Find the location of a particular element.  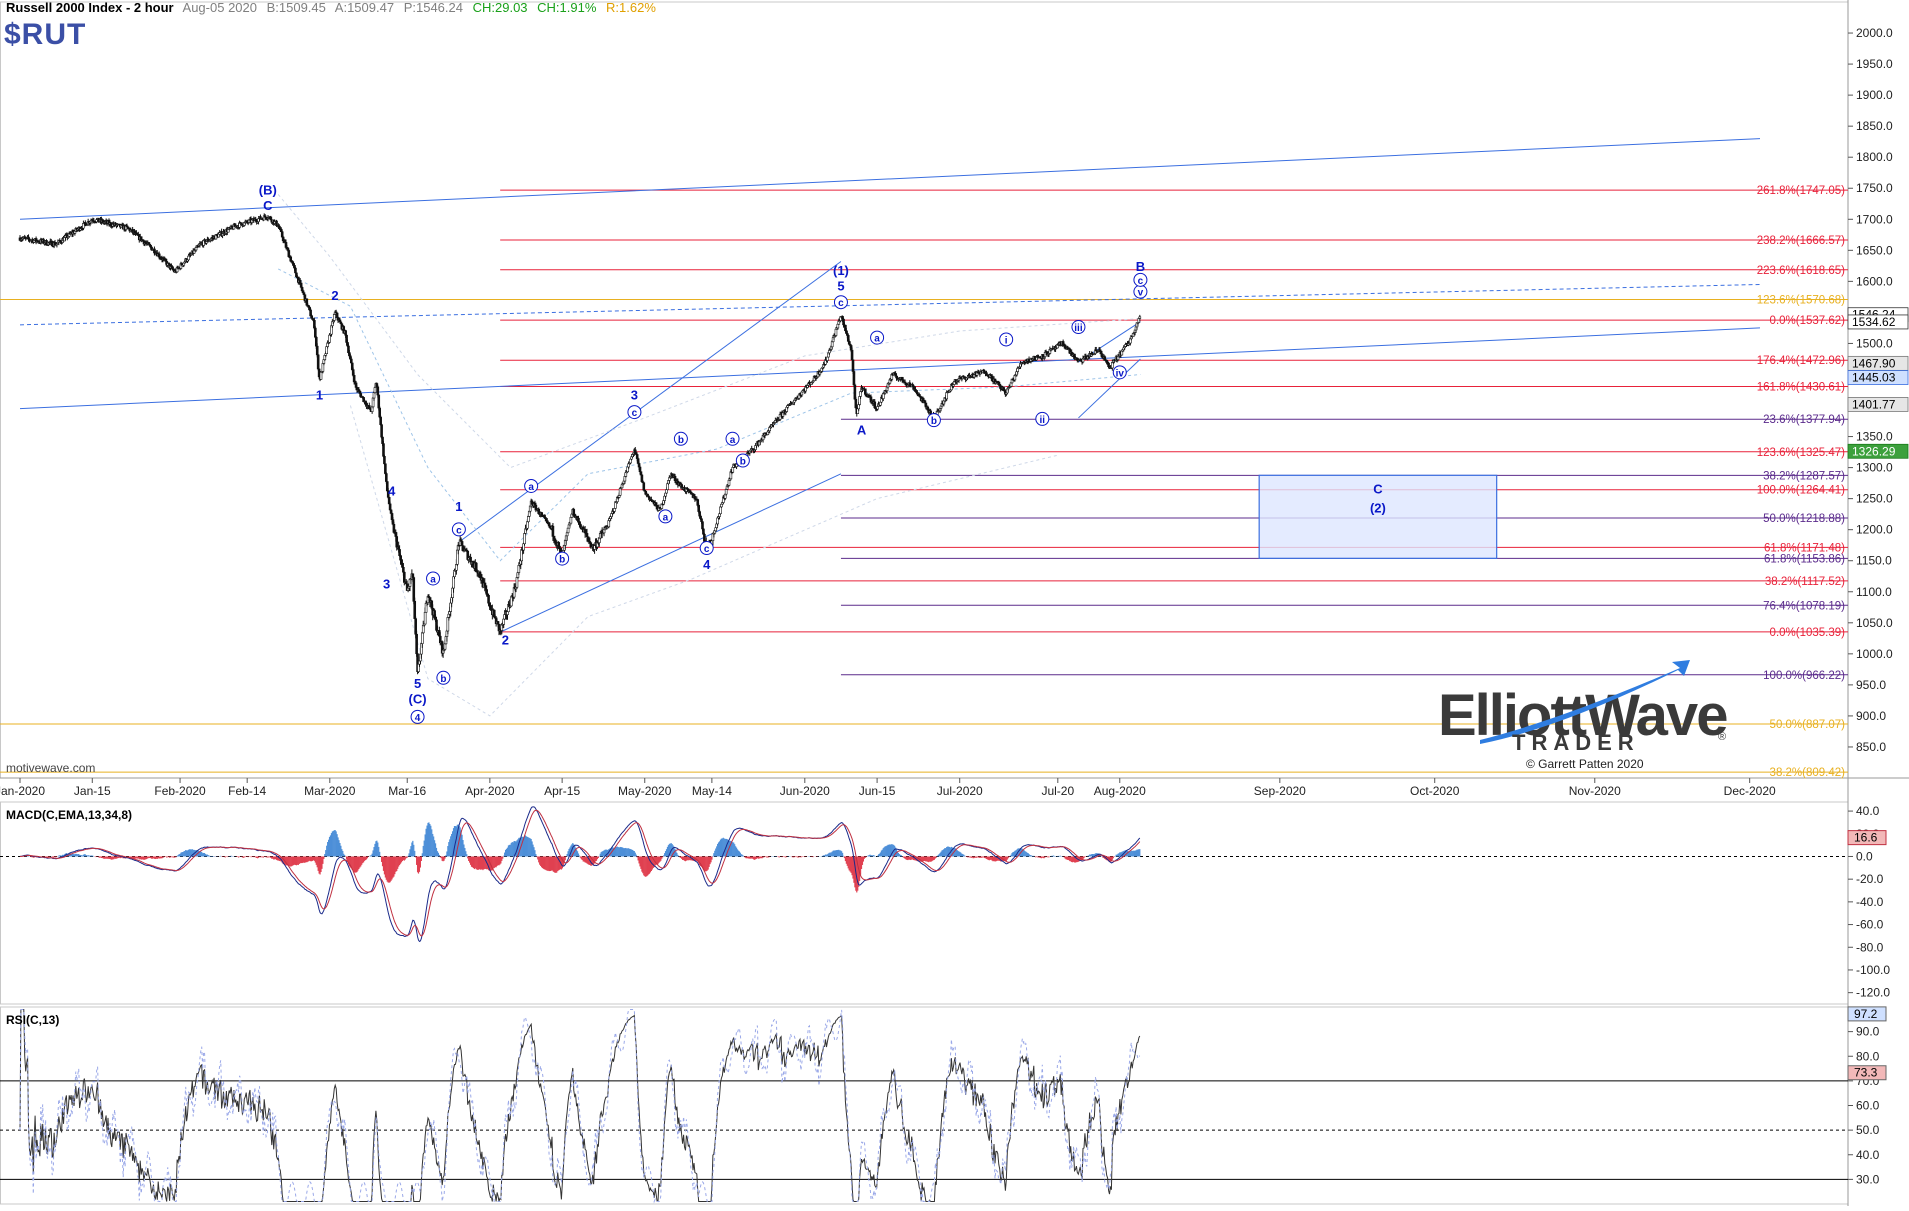

header-ask: A:1509.47 is located at coordinates (364, 7).